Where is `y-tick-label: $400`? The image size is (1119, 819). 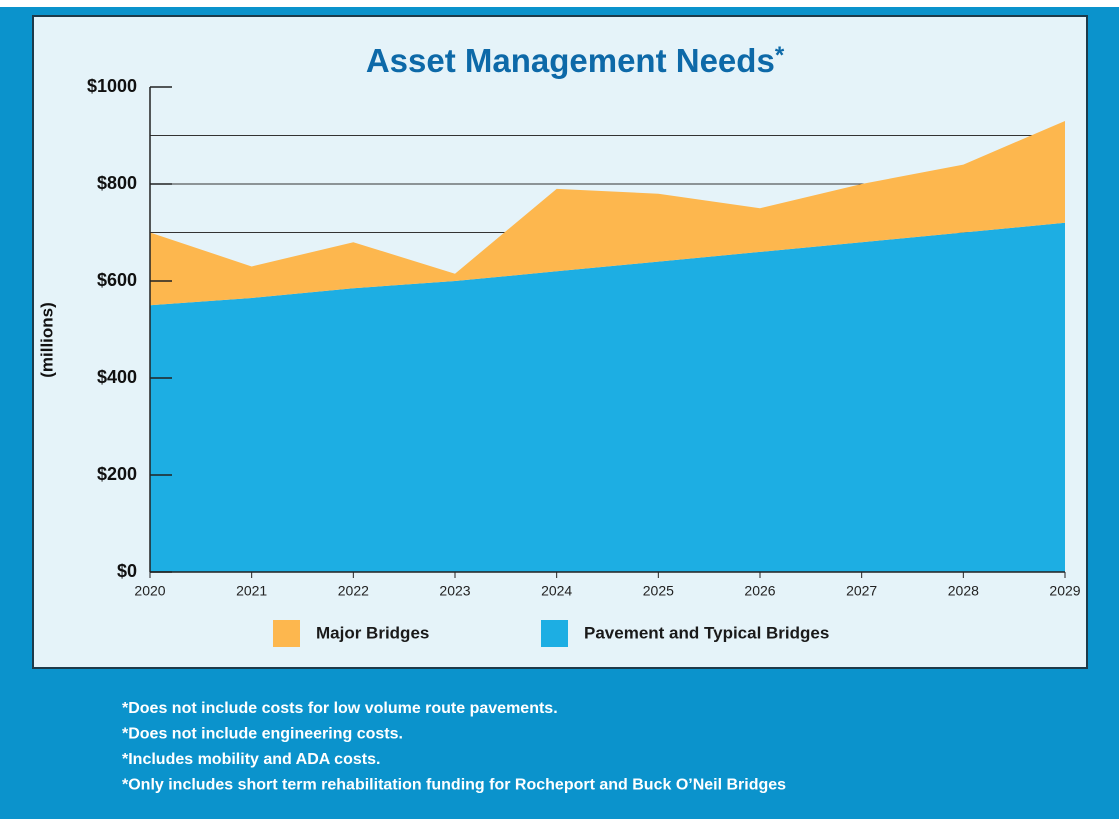 y-tick-label: $400 is located at coordinates (117, 377).